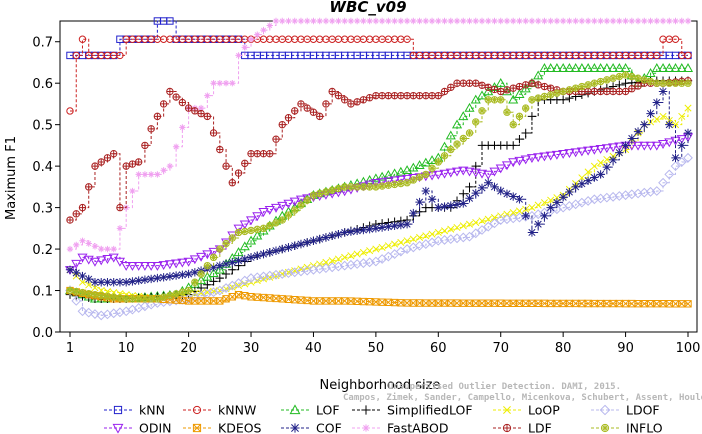  I want to click on legend-marker-knn, so click(118, 410).